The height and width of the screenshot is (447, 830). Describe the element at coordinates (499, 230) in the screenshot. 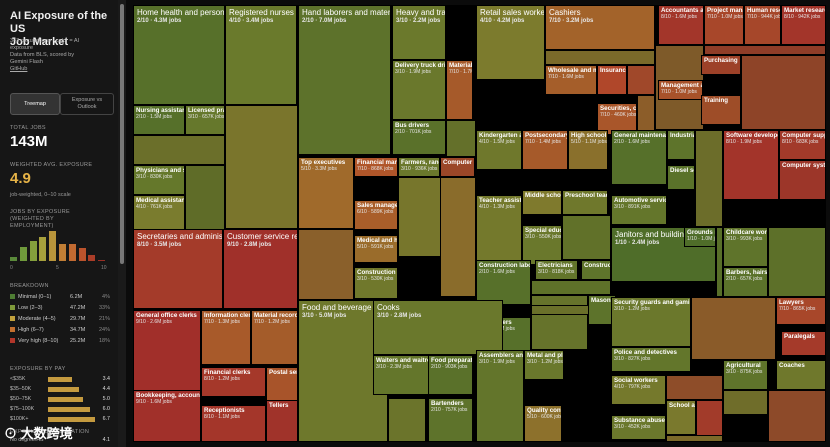

I see `treemap-cell: Teacher assistants4/10 · 1.3M jobs` at that location.